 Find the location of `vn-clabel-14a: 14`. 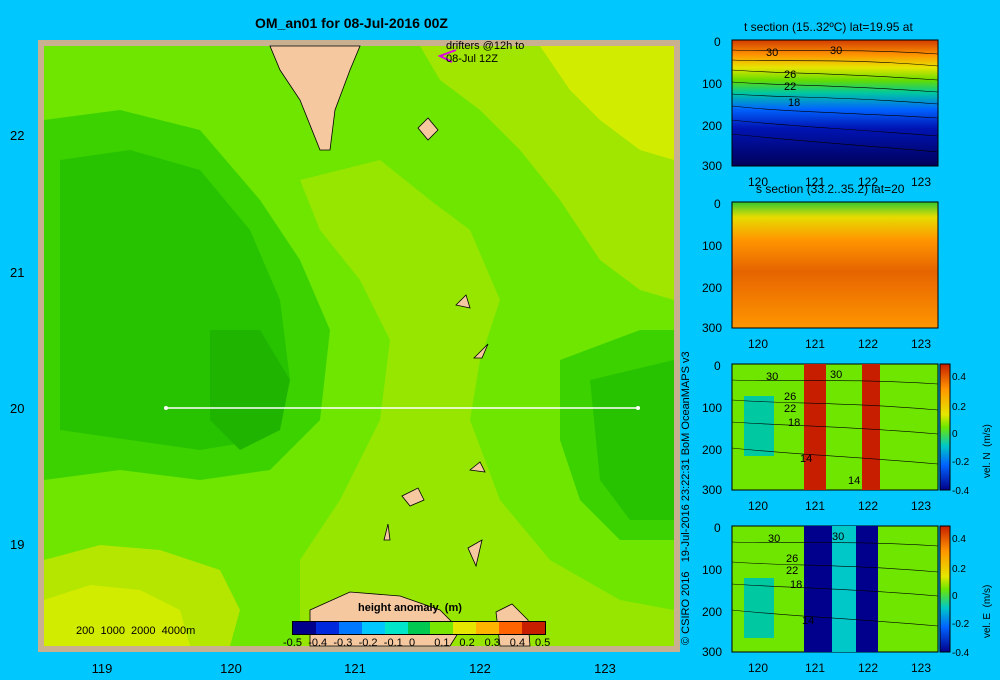

vn-clabel-14a: 14 is located at coordinates (806, 459).